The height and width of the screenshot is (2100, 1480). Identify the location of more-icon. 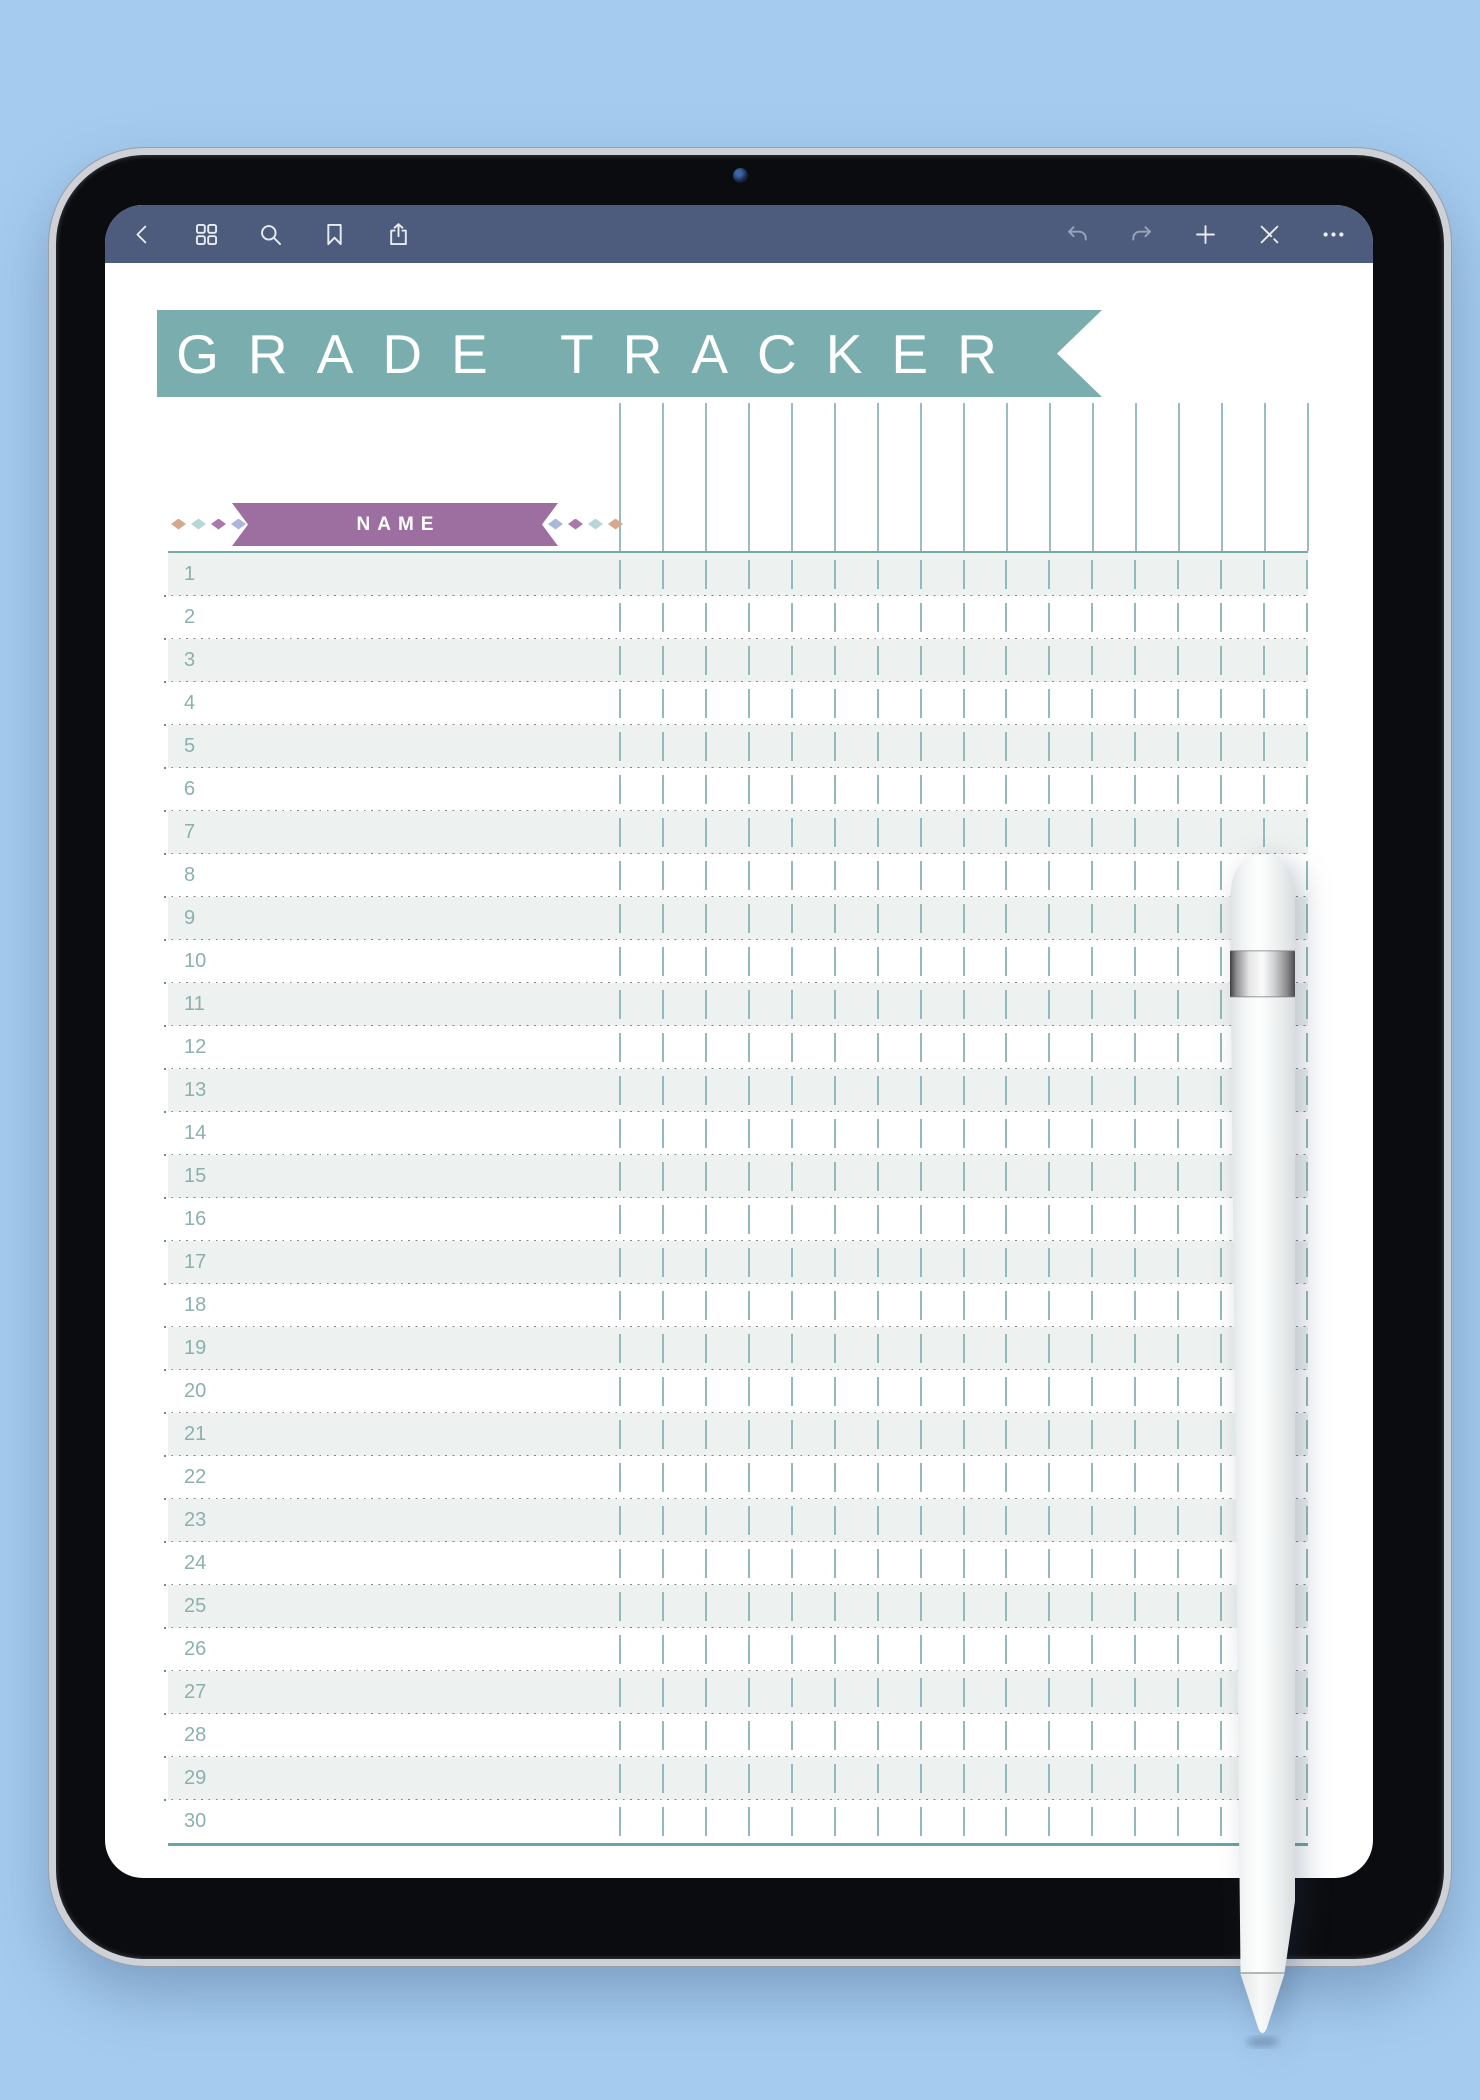
(1333, 234).